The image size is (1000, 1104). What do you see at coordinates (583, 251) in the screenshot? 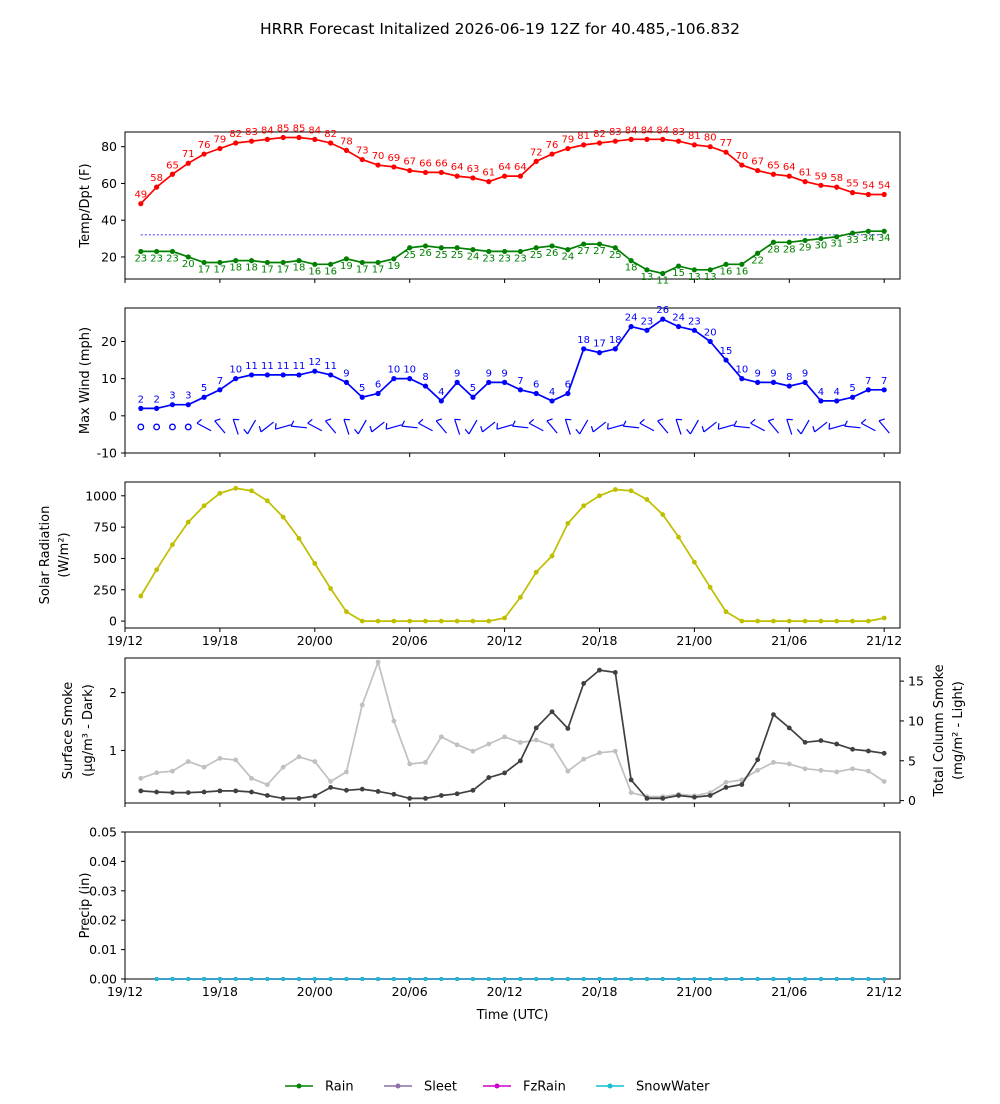
I see `dewpoint-series-data-label: 27` at bounding box center [583, 251].